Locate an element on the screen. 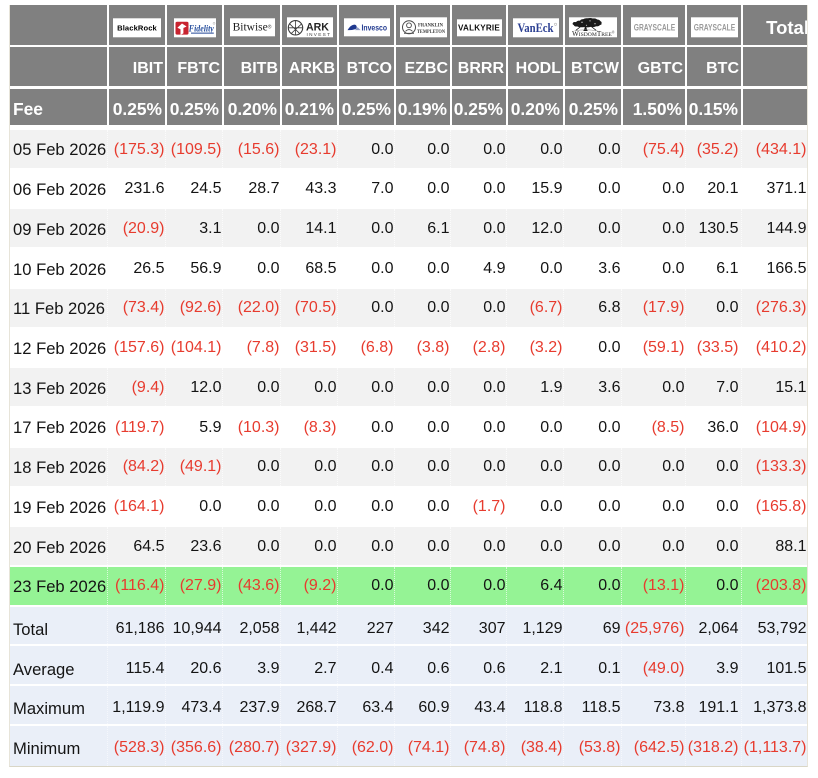 The image size is (818, 778). svg-text: ARK is located at coordinates (317, 28).